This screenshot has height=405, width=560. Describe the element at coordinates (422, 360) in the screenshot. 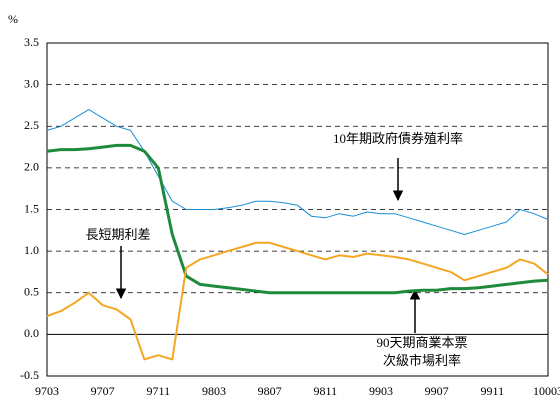

I see `annotation: 次級市場利率` at that location.